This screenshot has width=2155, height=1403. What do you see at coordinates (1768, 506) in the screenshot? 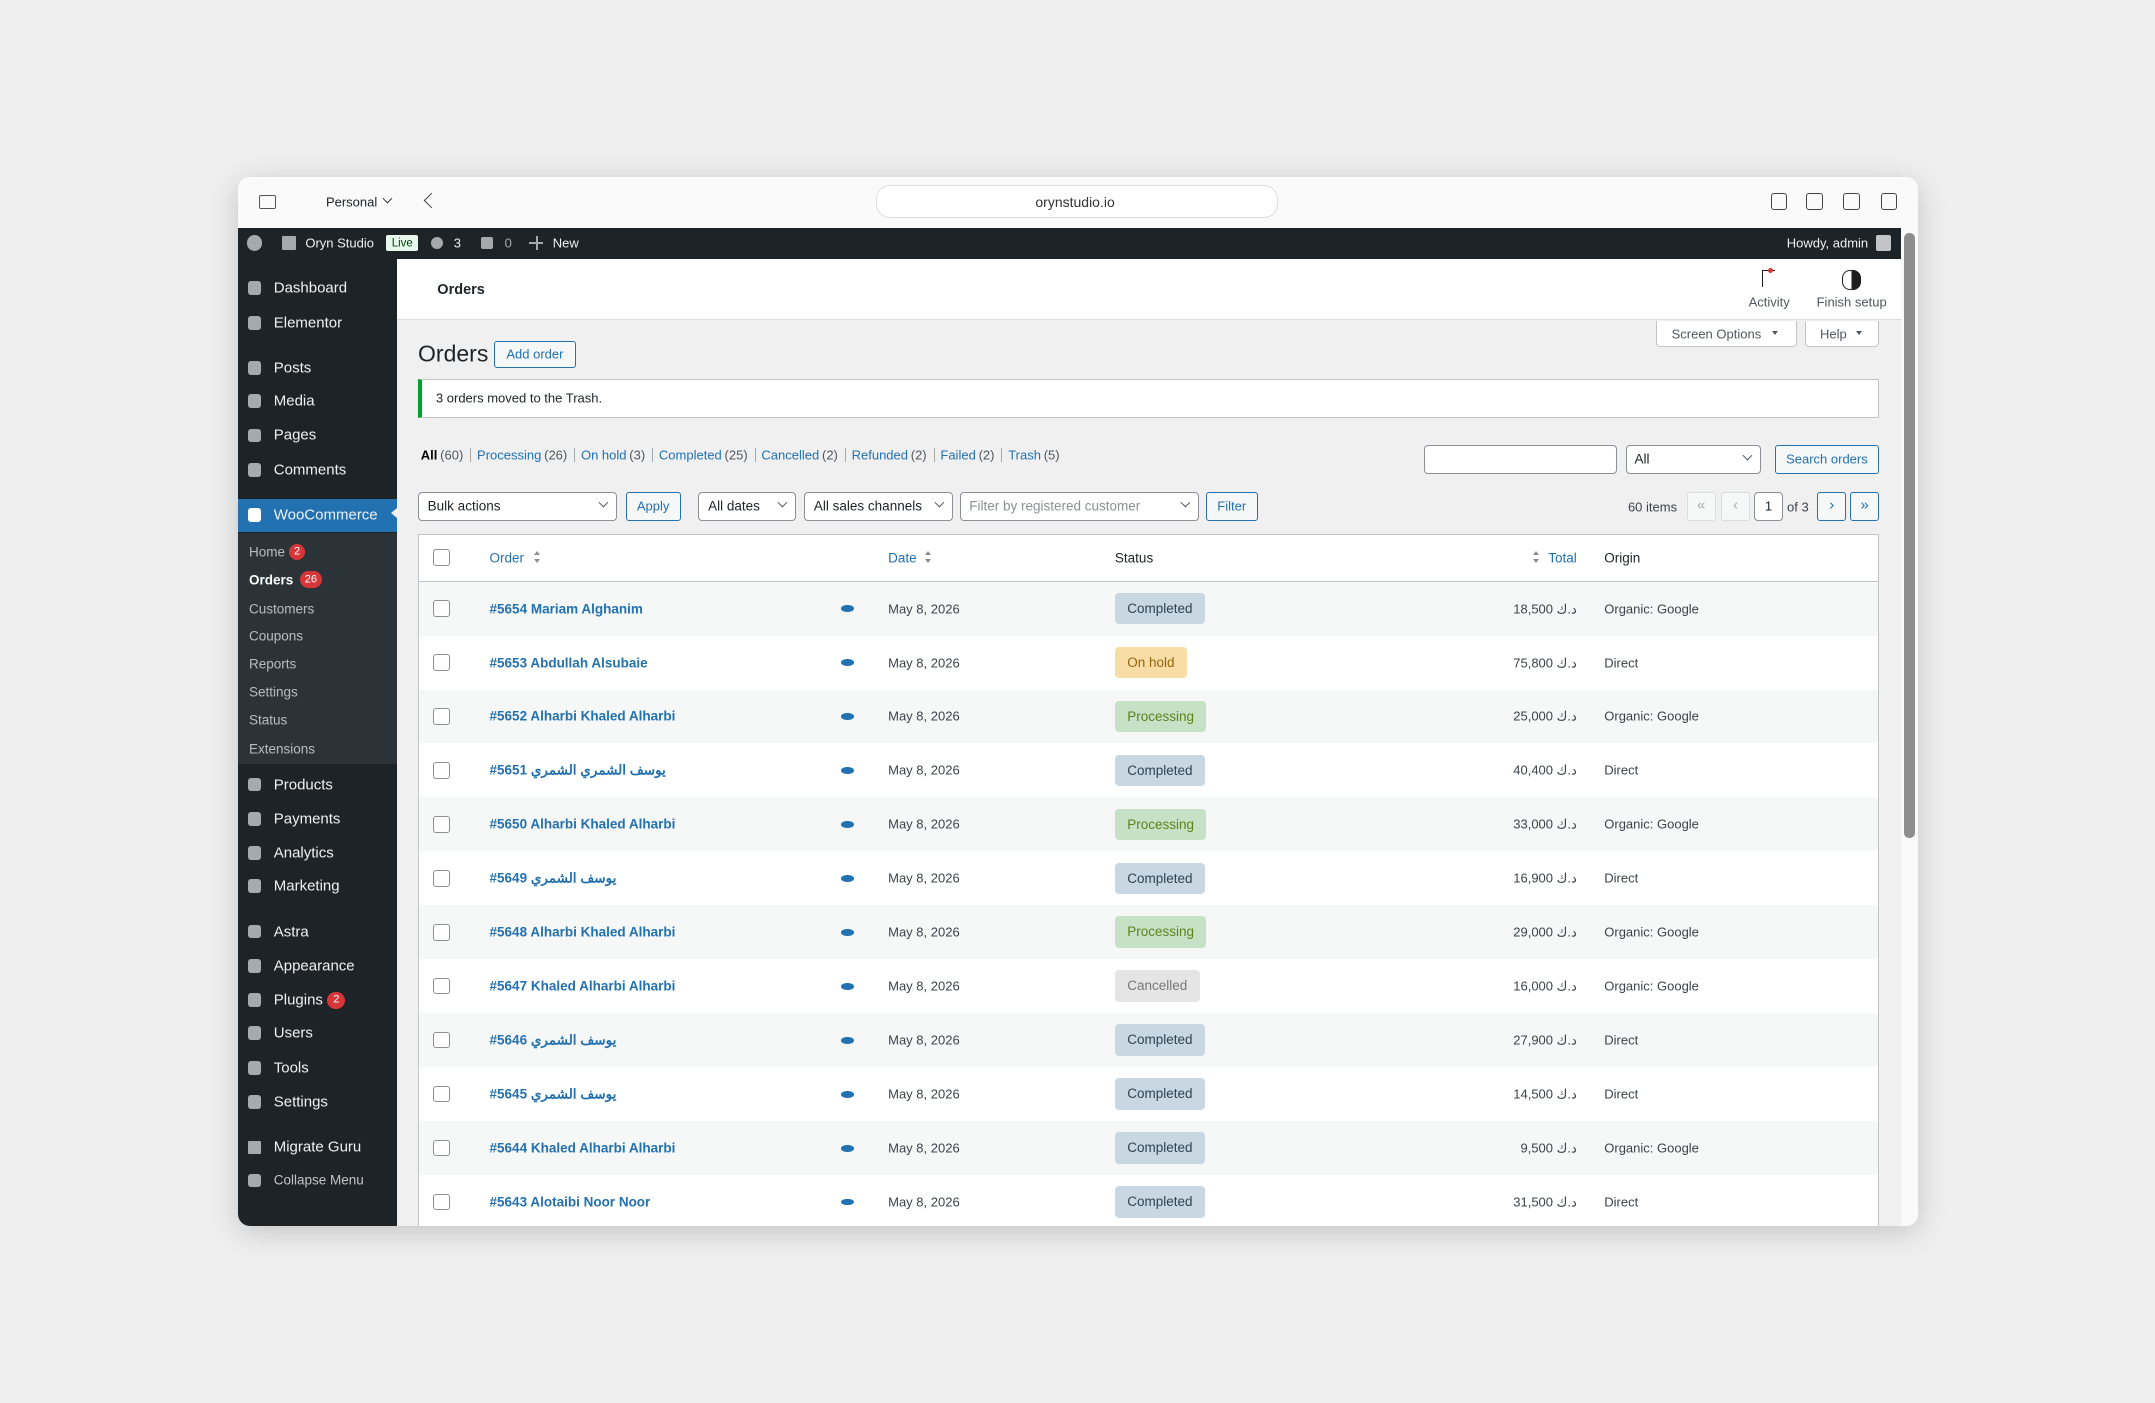
I see `page-input` at bounding box center [1768, 506].